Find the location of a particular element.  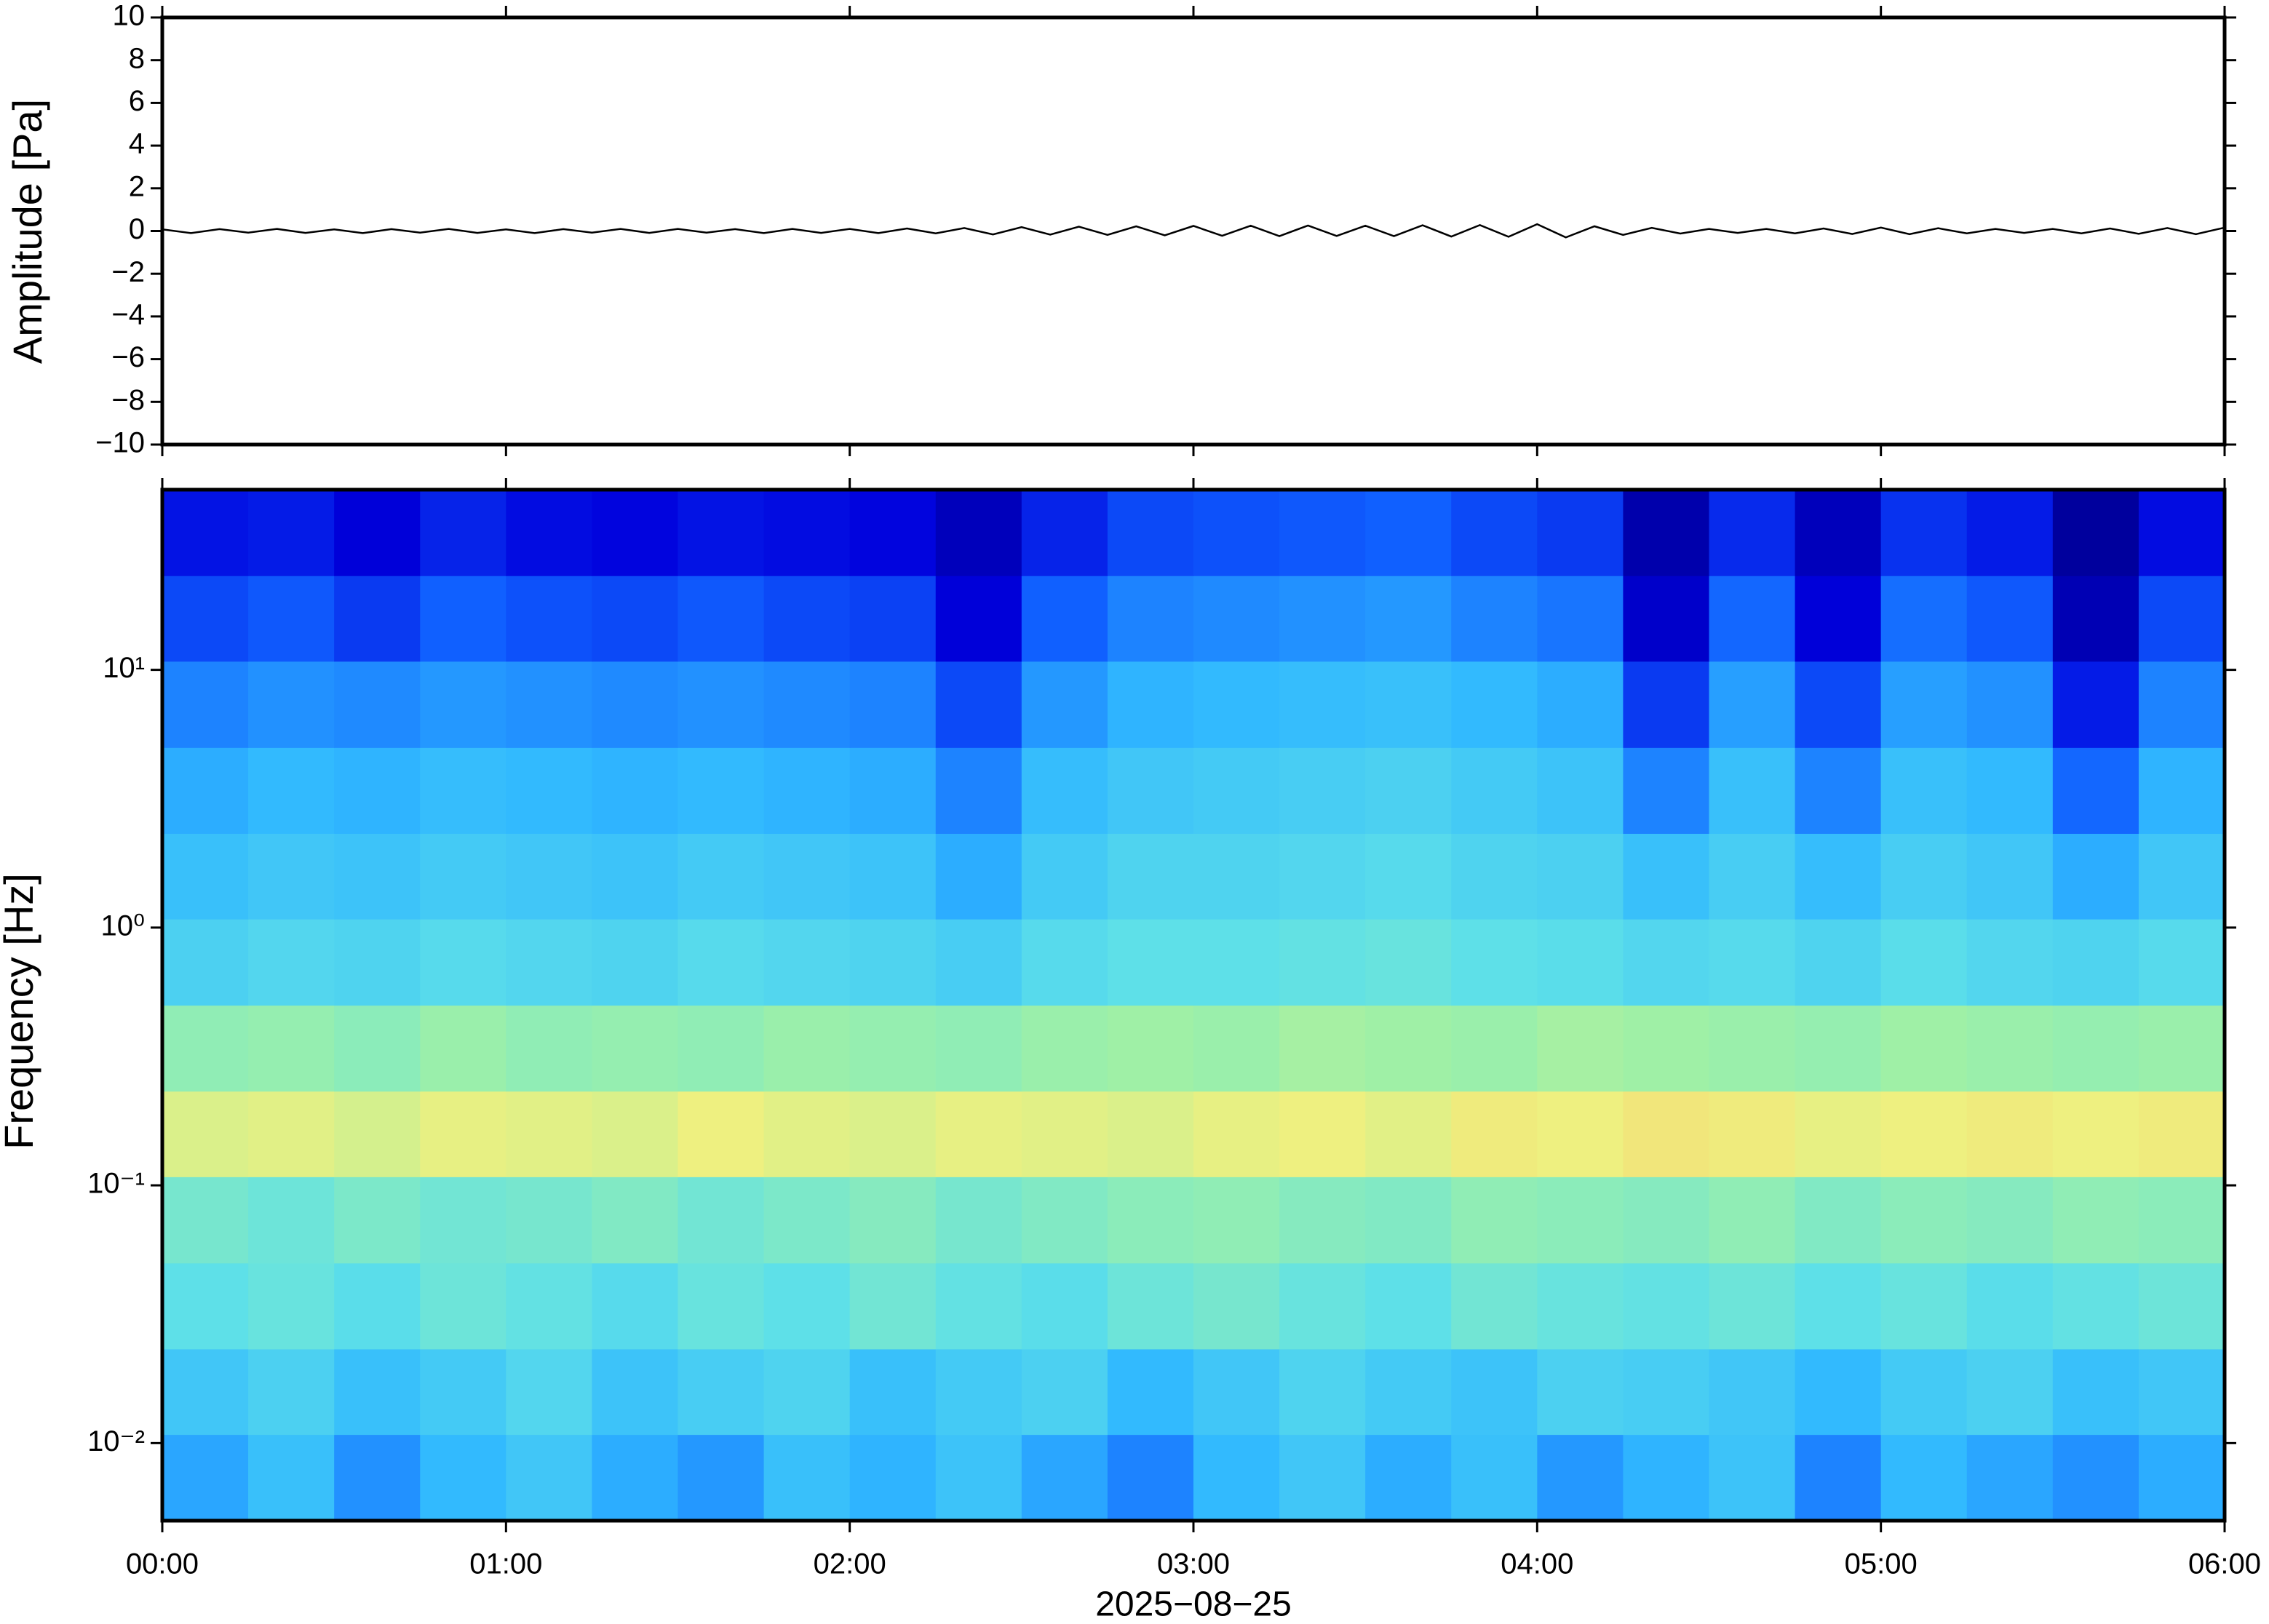

y-tick-label: 8 is located at coordinates (137, 58).